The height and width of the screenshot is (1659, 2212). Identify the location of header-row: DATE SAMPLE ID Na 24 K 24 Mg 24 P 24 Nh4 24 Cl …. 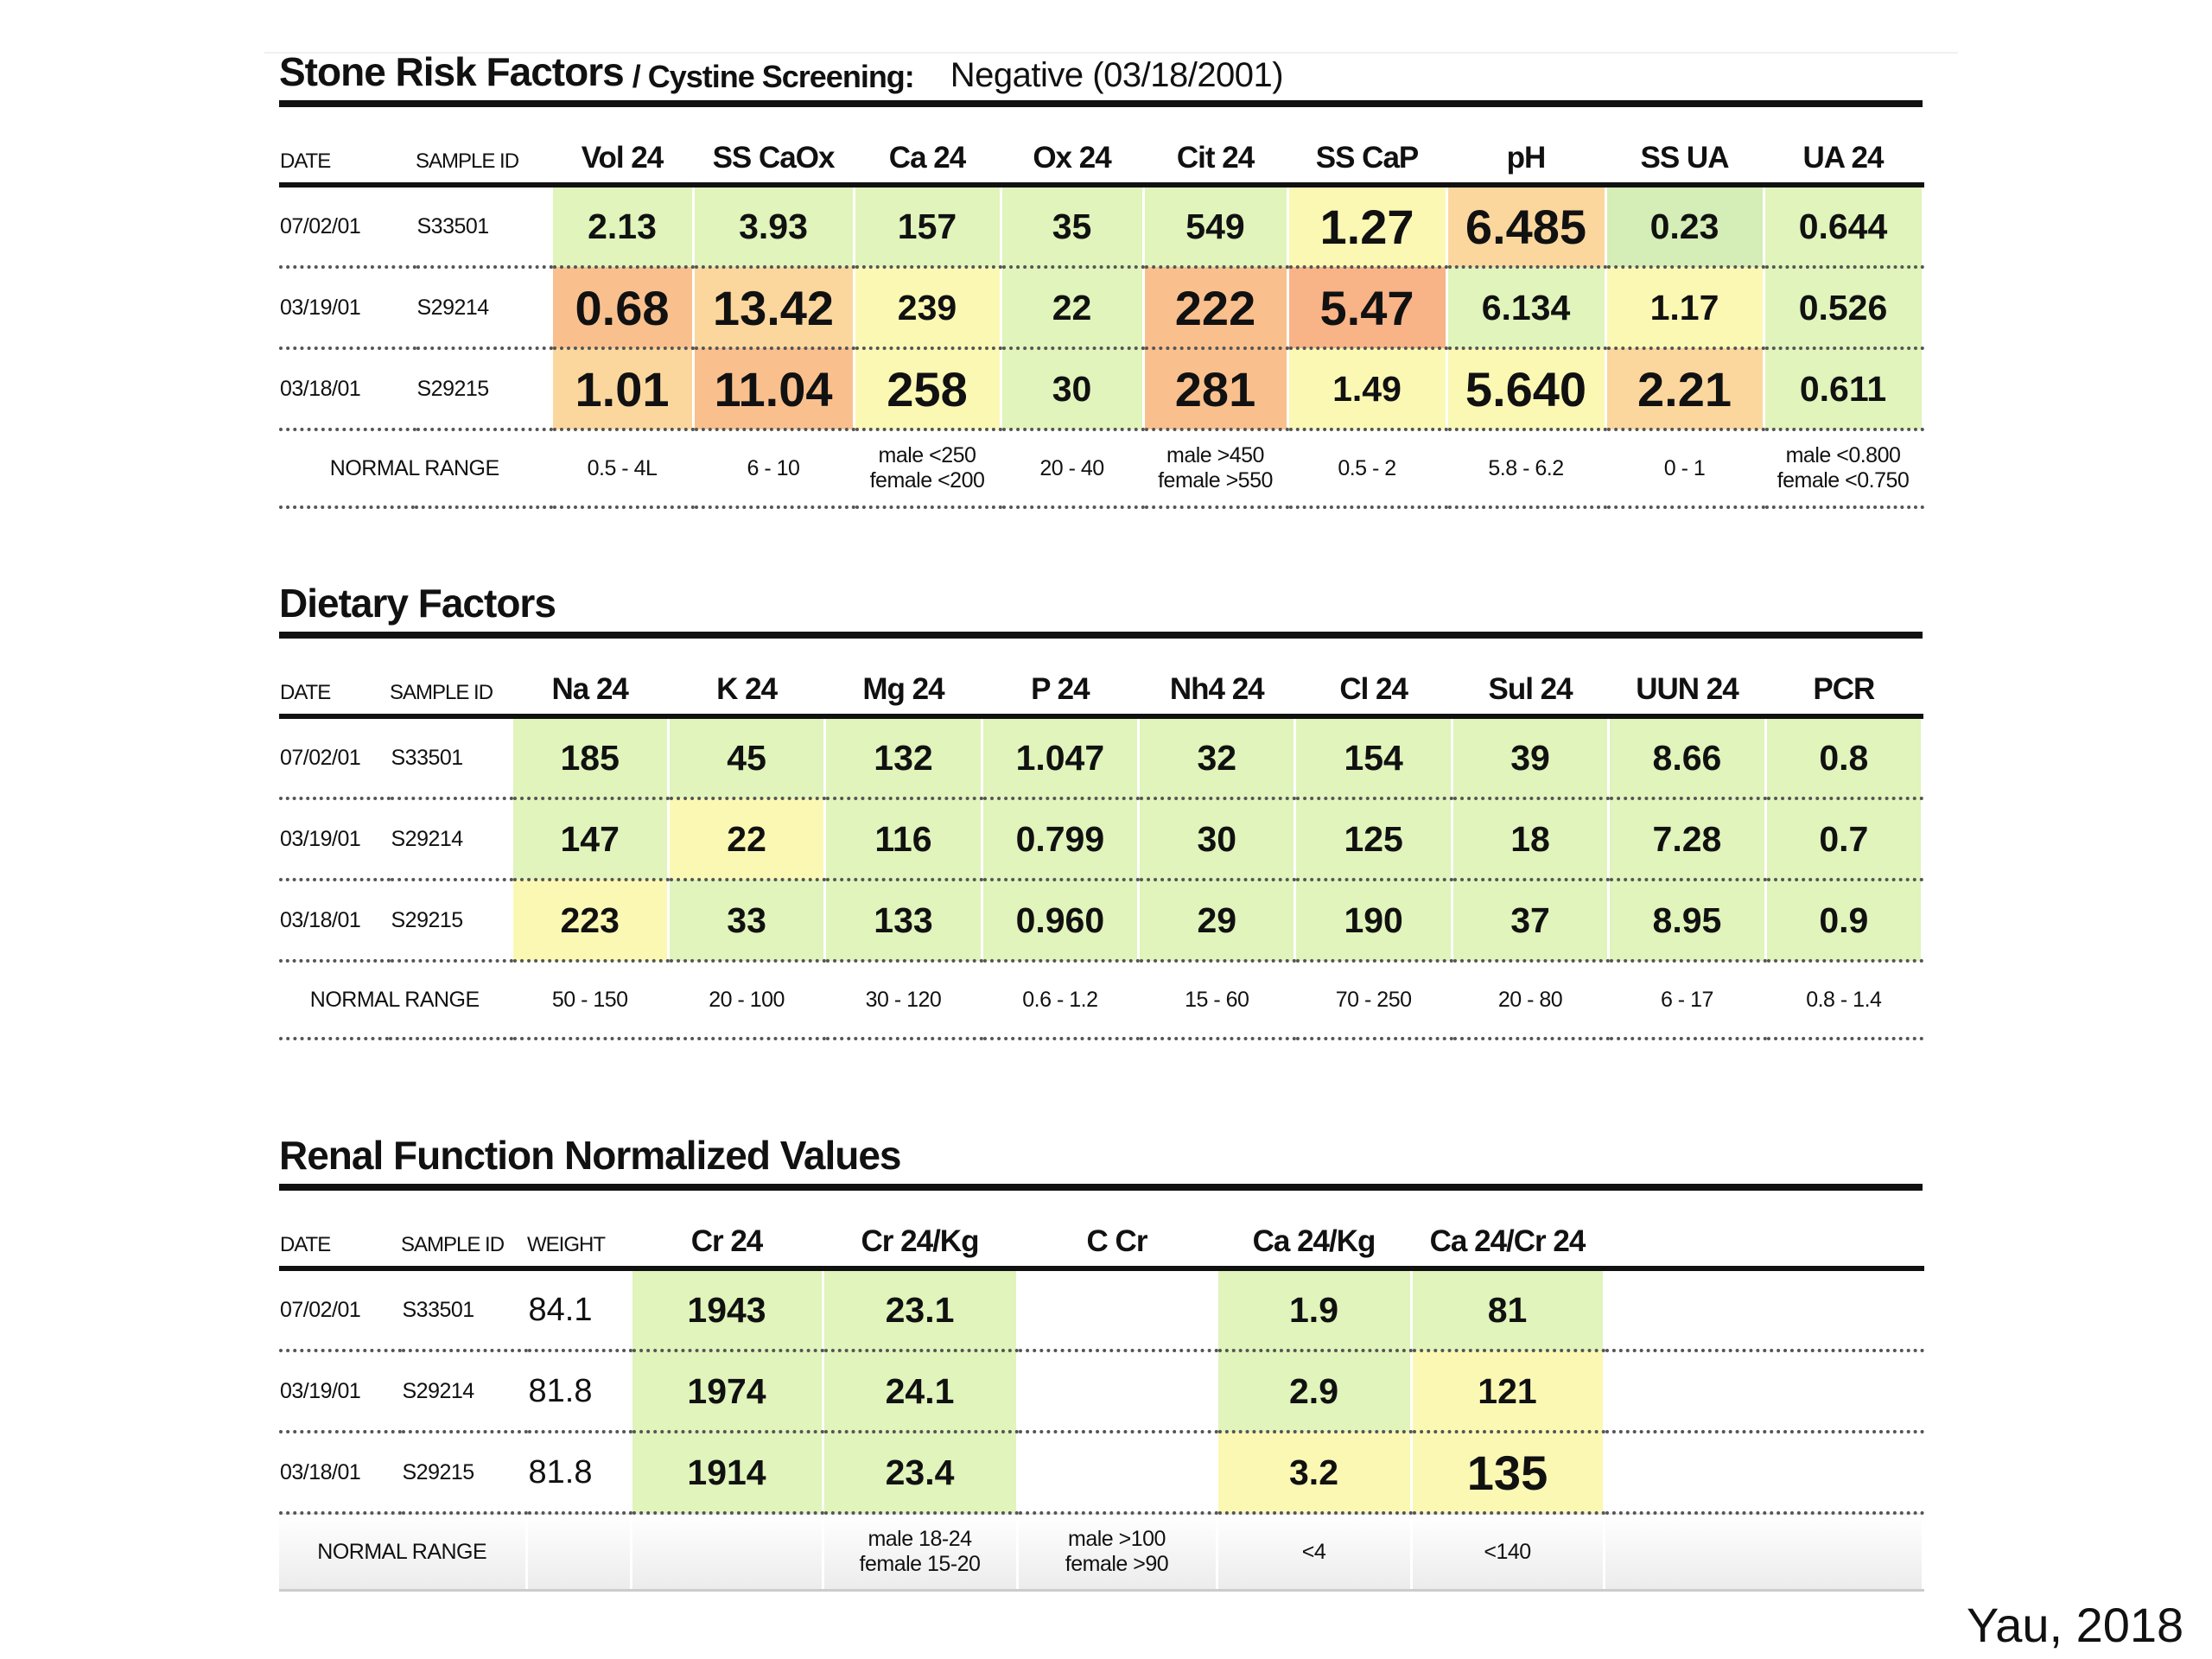
(1101, 679).